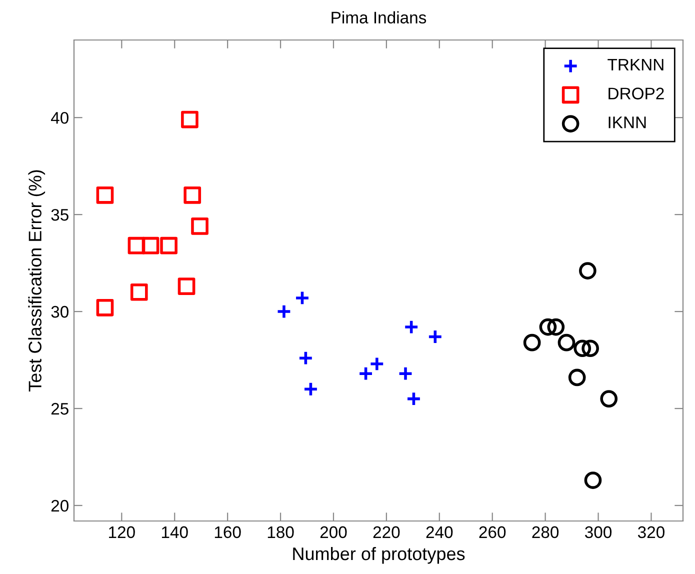  Describe the element at coordinates (333, 532) in the screenshot. I see `x-tick-label: 200` at that location.